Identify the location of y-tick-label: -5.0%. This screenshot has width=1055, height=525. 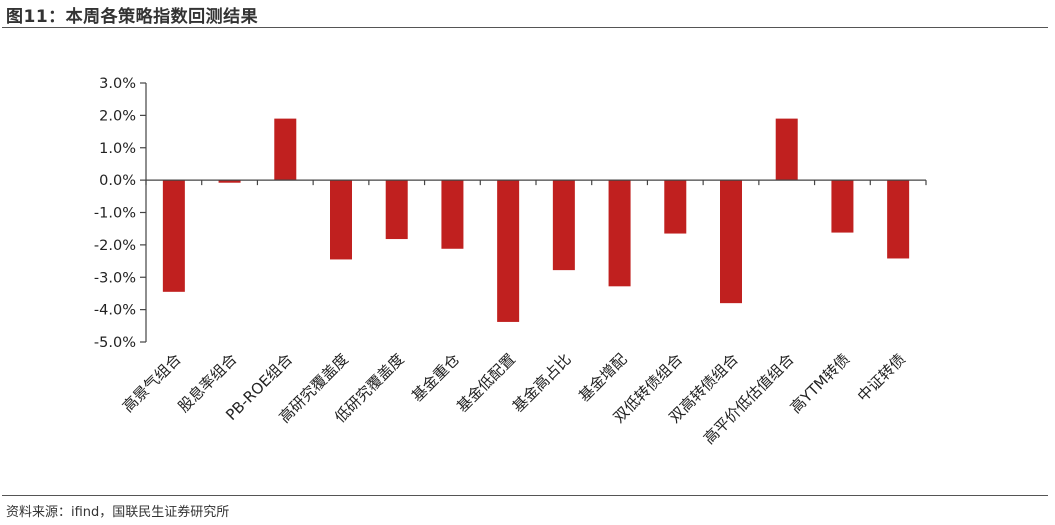
(115, 343).